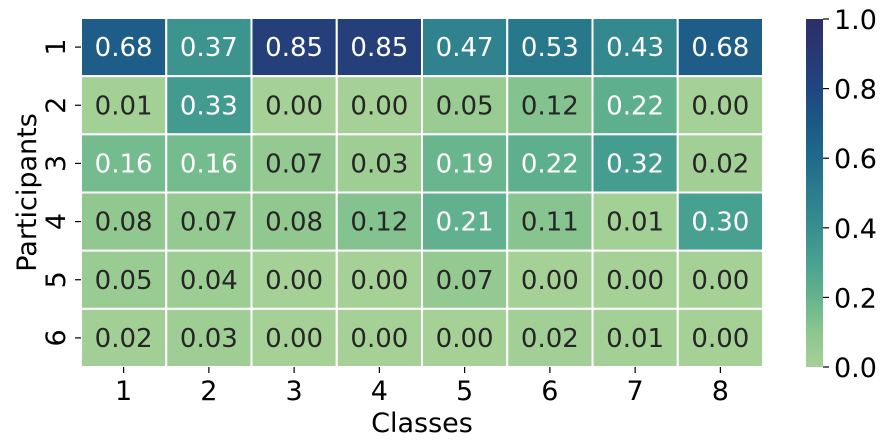  I want to click on colorbar-axis: 0.0 0.2 0.4 0.6 0.8 1.0, so click(850, 194).